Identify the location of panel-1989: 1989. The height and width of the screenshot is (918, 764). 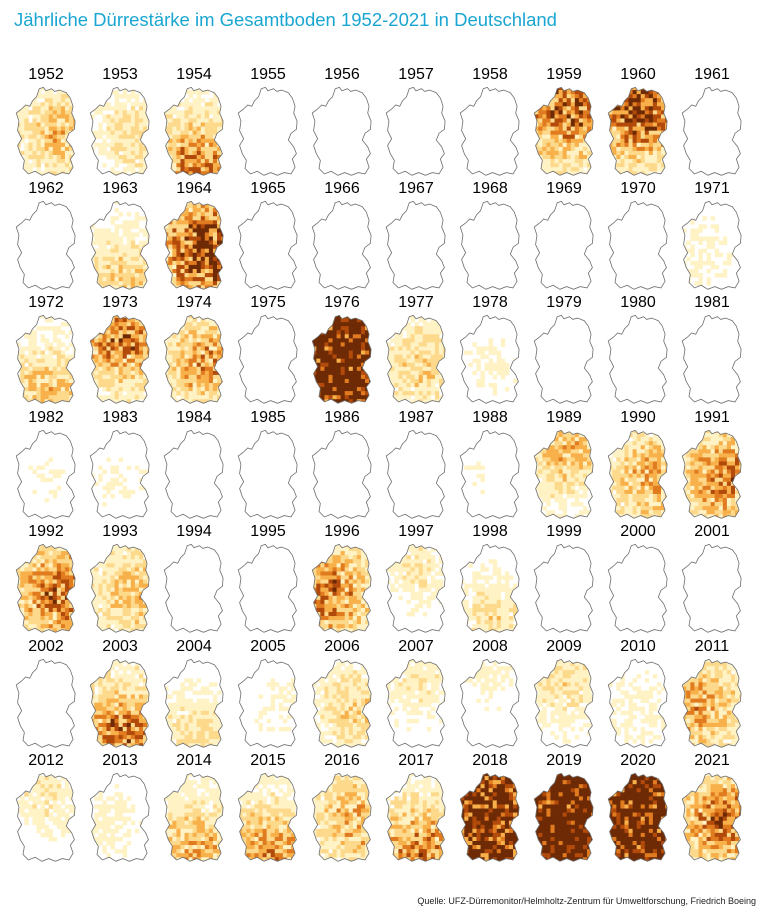
(564, 465).